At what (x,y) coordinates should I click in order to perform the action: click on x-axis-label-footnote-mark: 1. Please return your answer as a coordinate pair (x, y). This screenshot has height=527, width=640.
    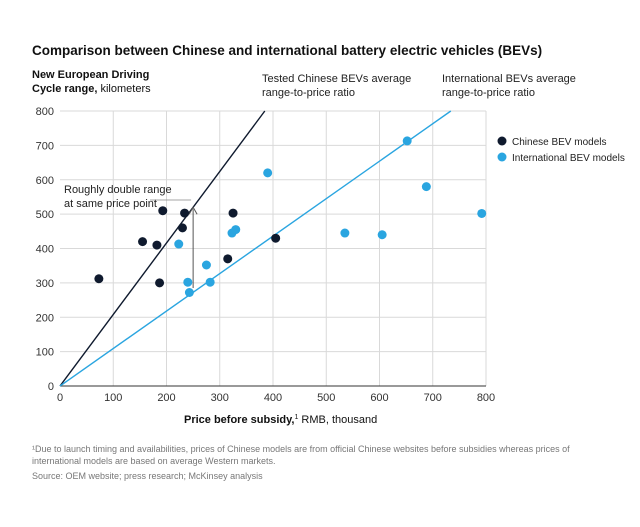
    Looking at the image, I should click on (296, 417).